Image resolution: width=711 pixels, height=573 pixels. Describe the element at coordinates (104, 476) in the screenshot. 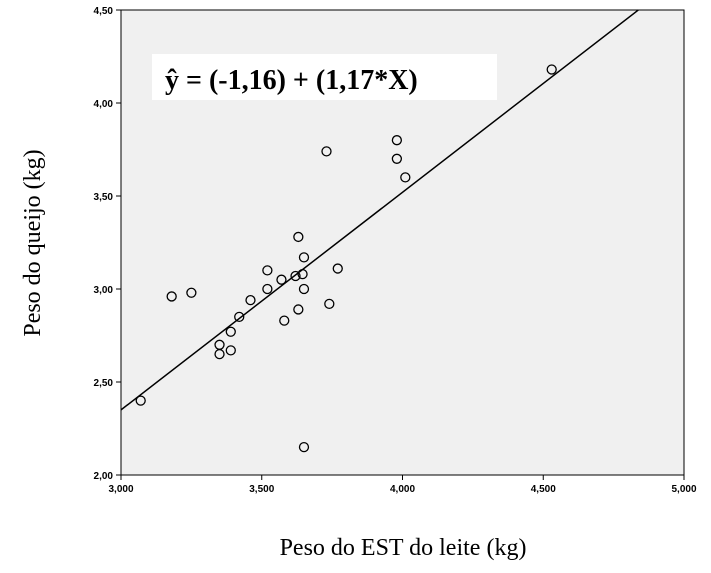

I see `y-tick-label: 2,00` at that location.